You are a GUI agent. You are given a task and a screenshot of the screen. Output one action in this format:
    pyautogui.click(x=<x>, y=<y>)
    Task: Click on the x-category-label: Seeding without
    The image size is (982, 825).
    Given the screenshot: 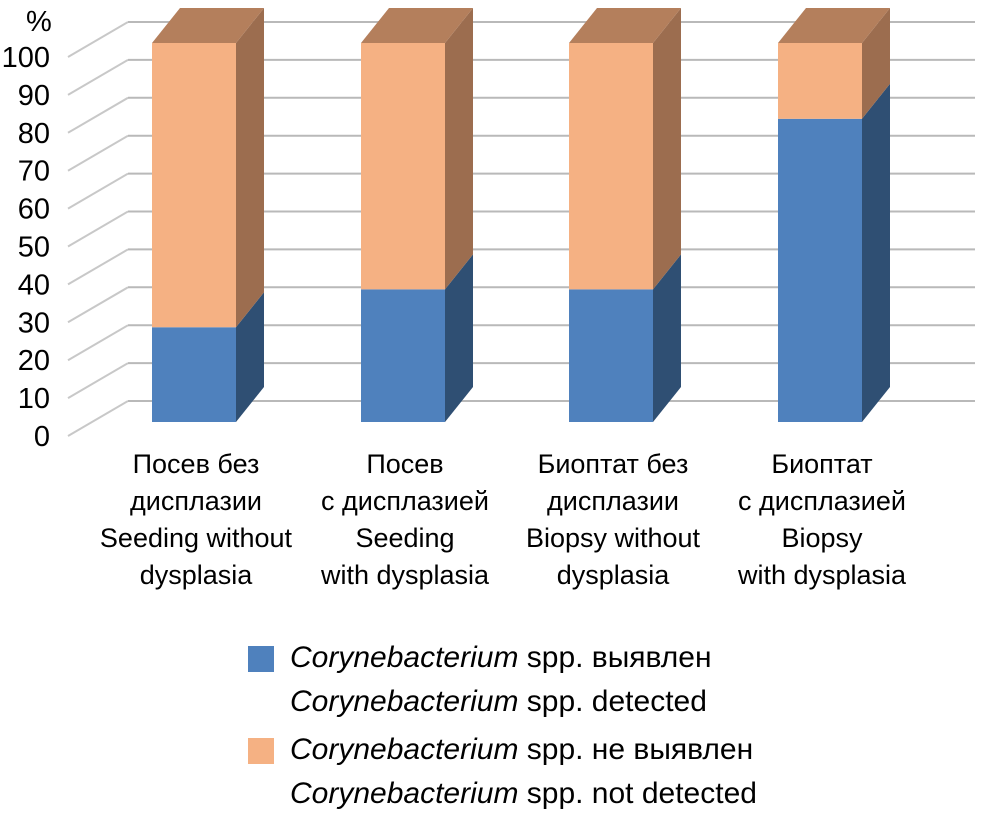 What is the action you would take?
    pyautogui.click(x=196, y=538)
    